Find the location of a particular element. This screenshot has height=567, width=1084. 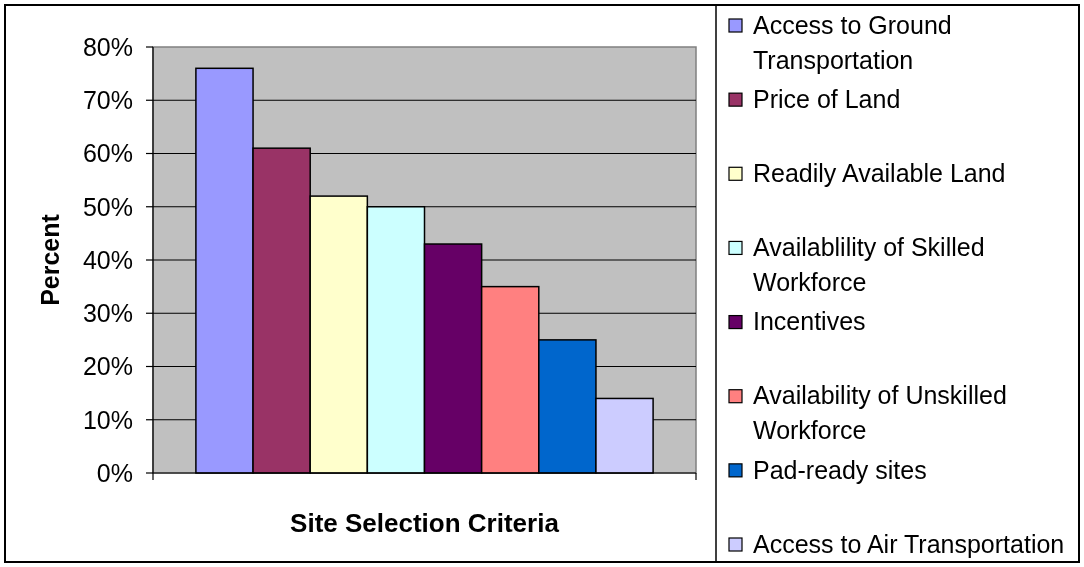

y-tick-label: 30% is located at coordinates (107, 313).